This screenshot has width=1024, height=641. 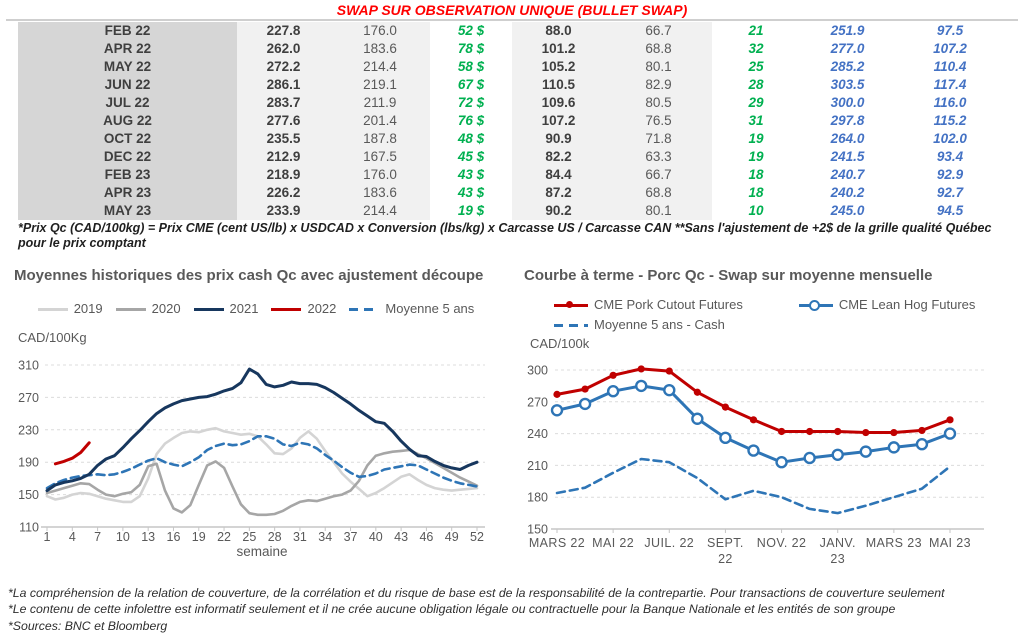 I want to click on month-cell: JUN 22, so click(x=127, y=85).